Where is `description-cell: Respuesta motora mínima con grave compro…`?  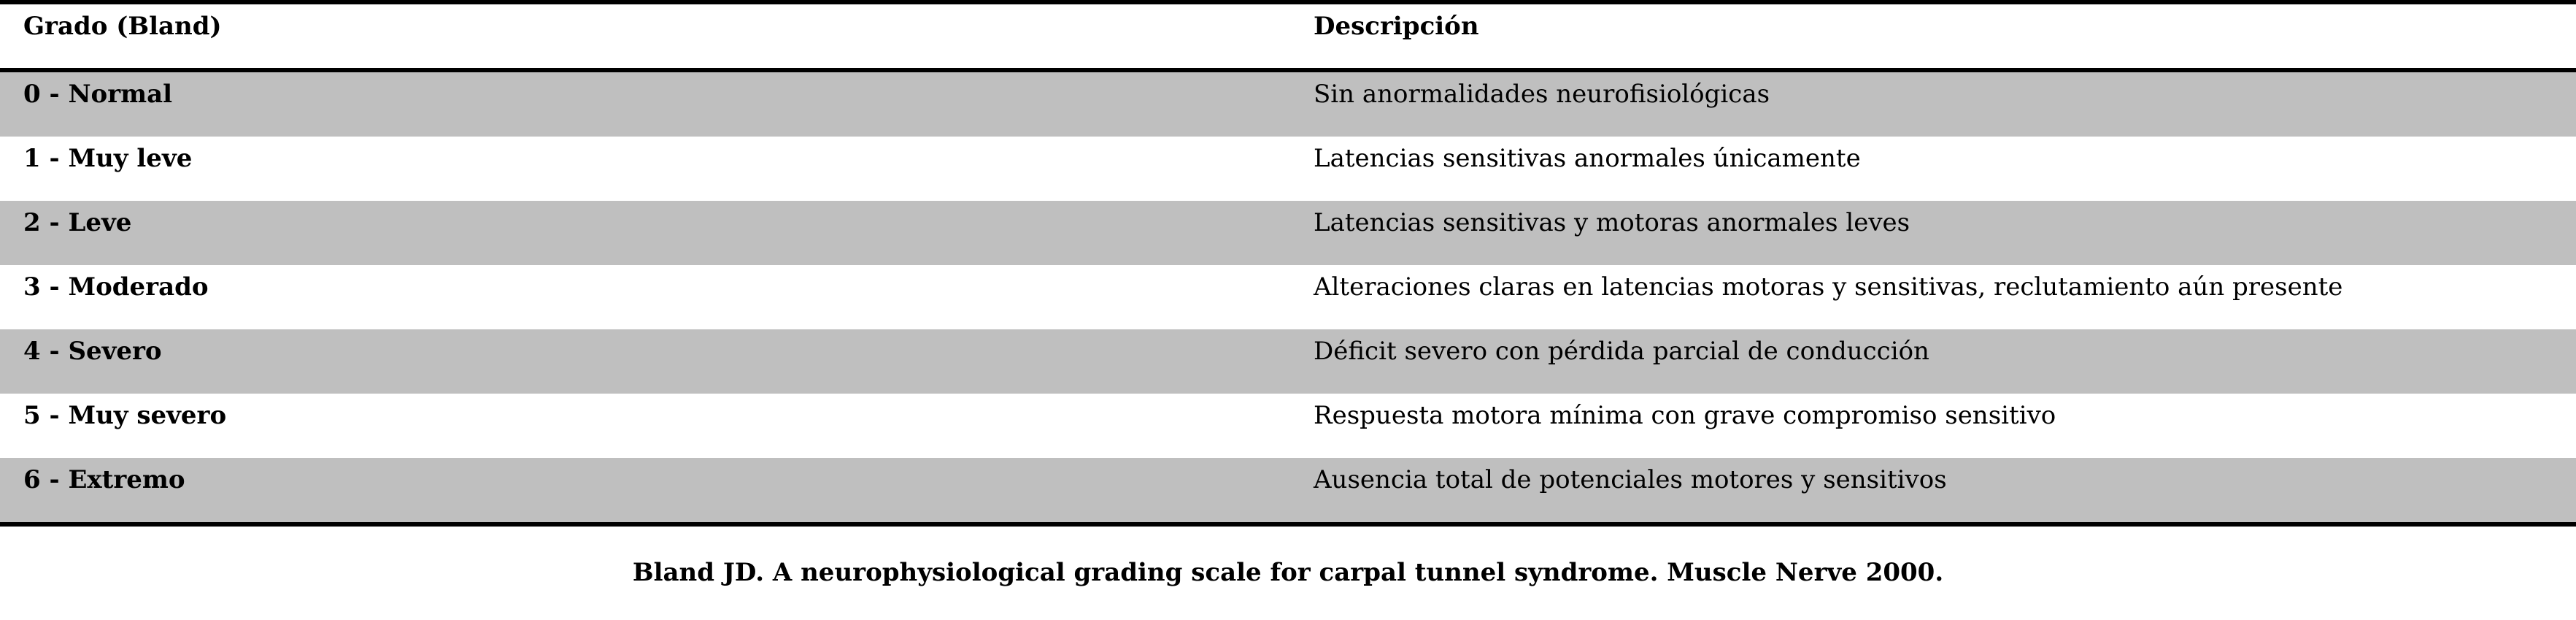
description-cell: Respuesta motora mínima con grave compro… is located at coordinates (1685, 415).